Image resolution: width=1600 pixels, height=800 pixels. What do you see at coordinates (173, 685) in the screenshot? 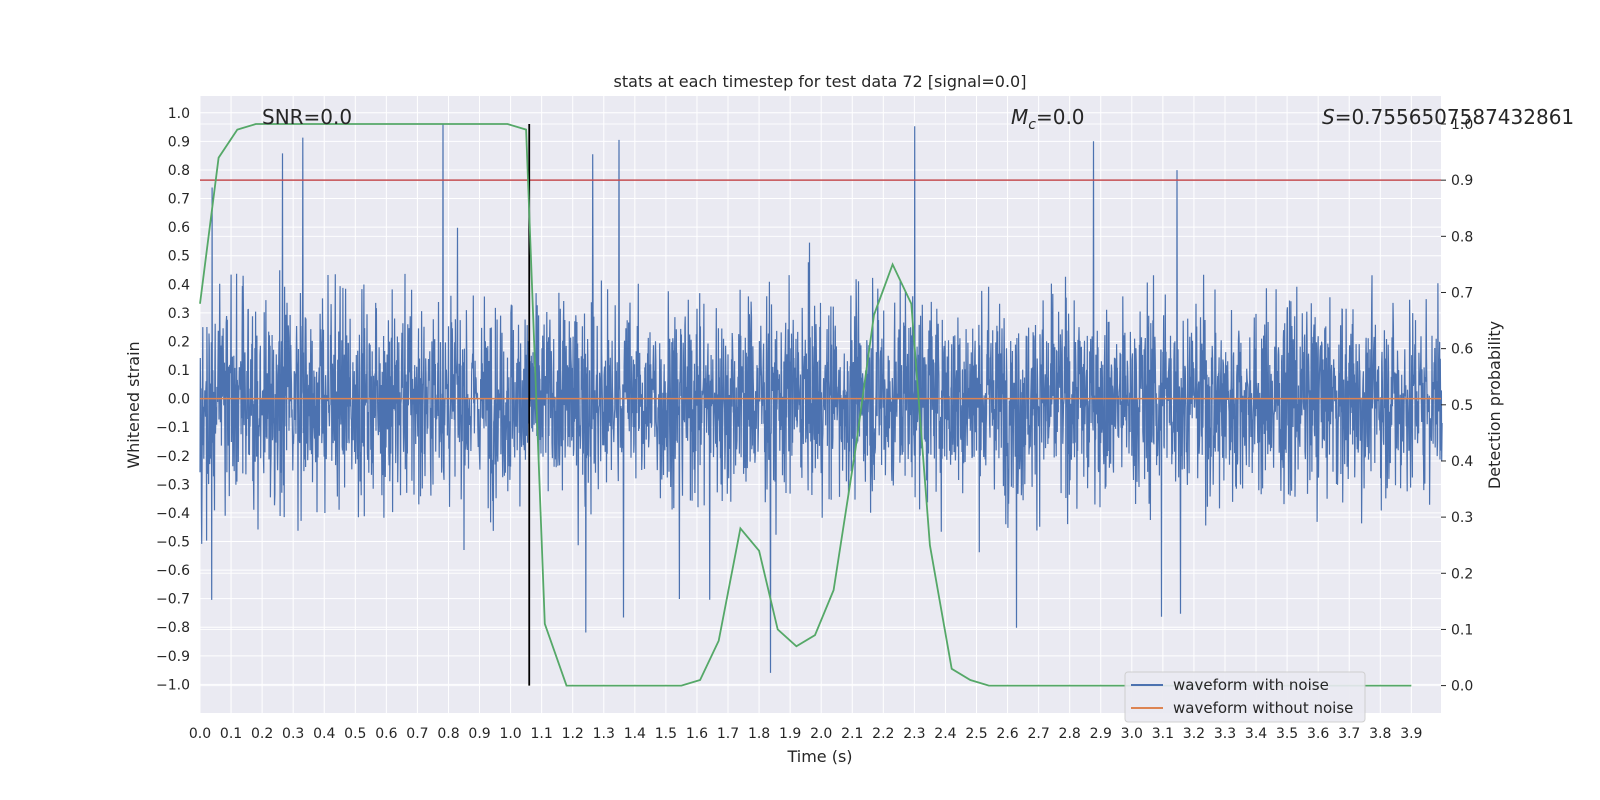
I see `y-tick-label: −1.0` at bounding box center [173, 685].